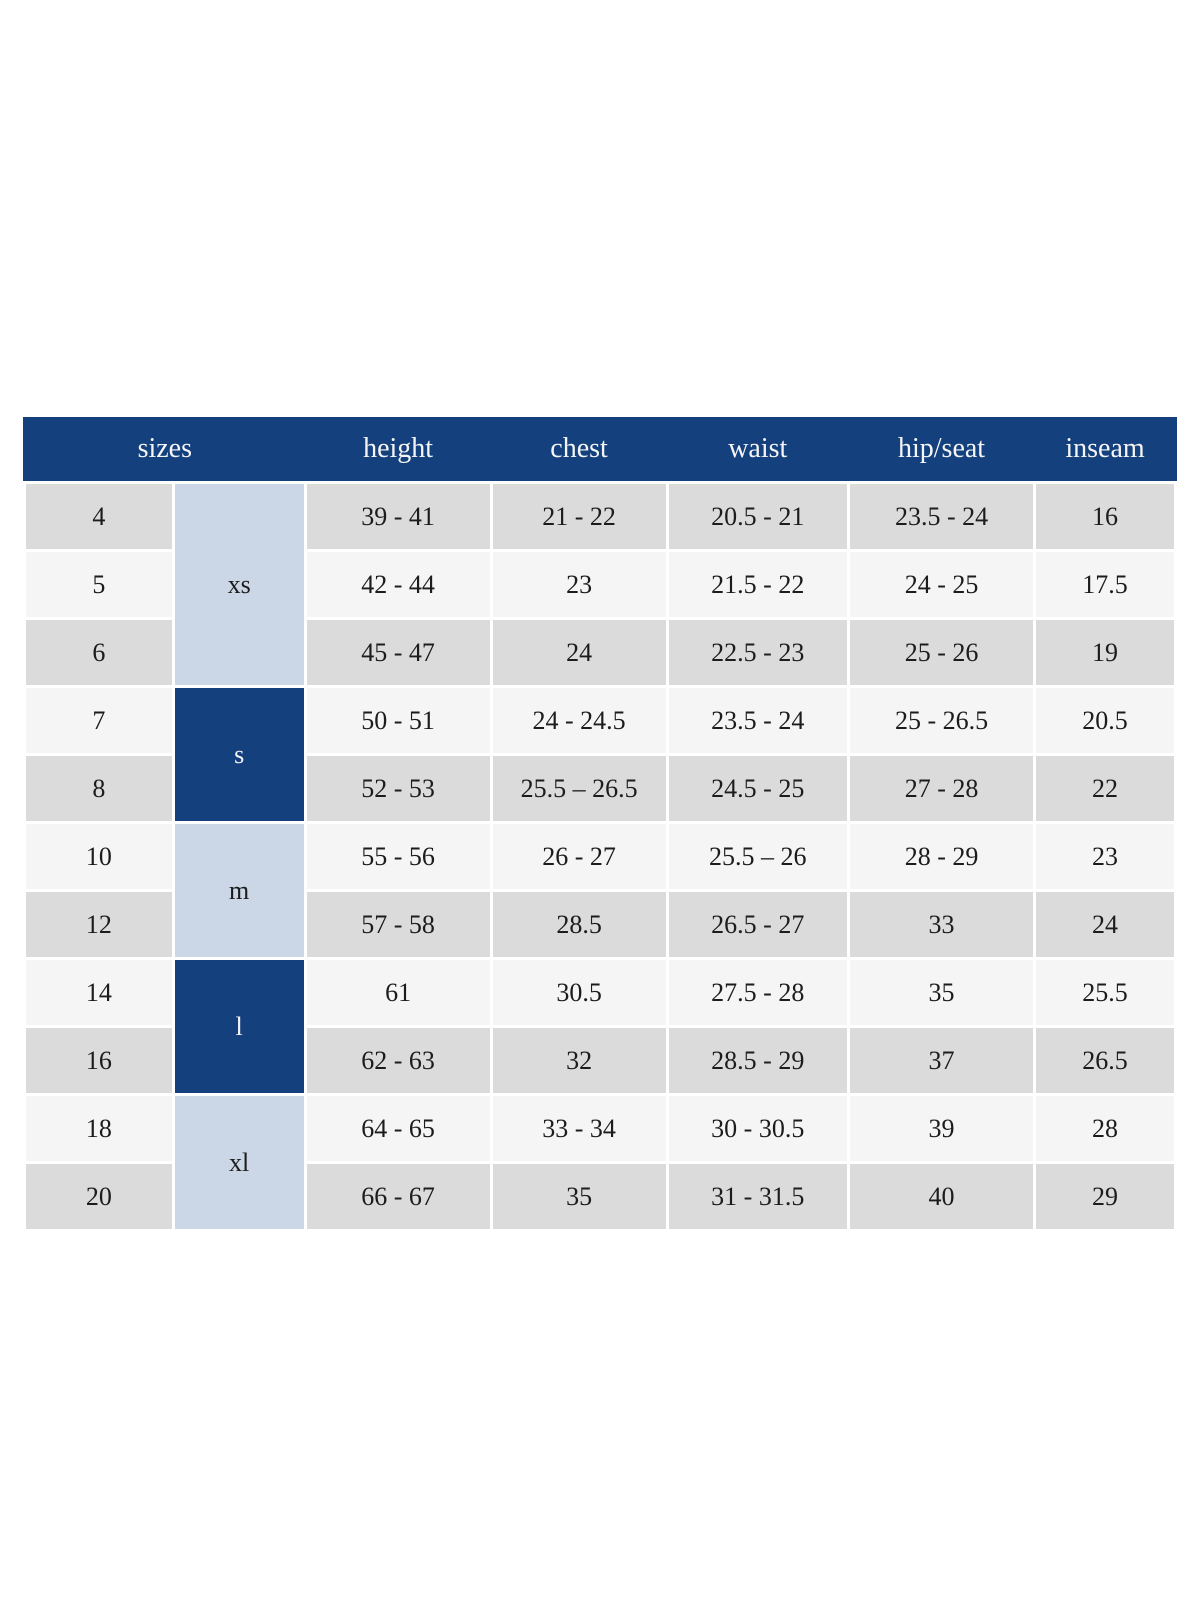 The image size is (1200, 1600). I want to click on header-hip-seat: hip/seat, so click(942, 449).